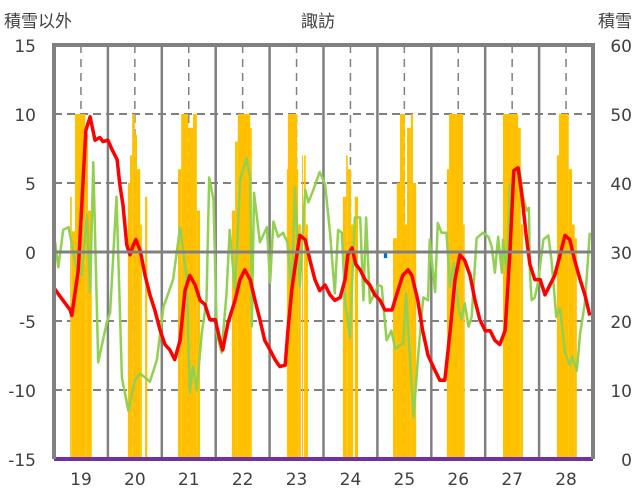  I want to click on left-tick-label: -15, so click(22, 461).